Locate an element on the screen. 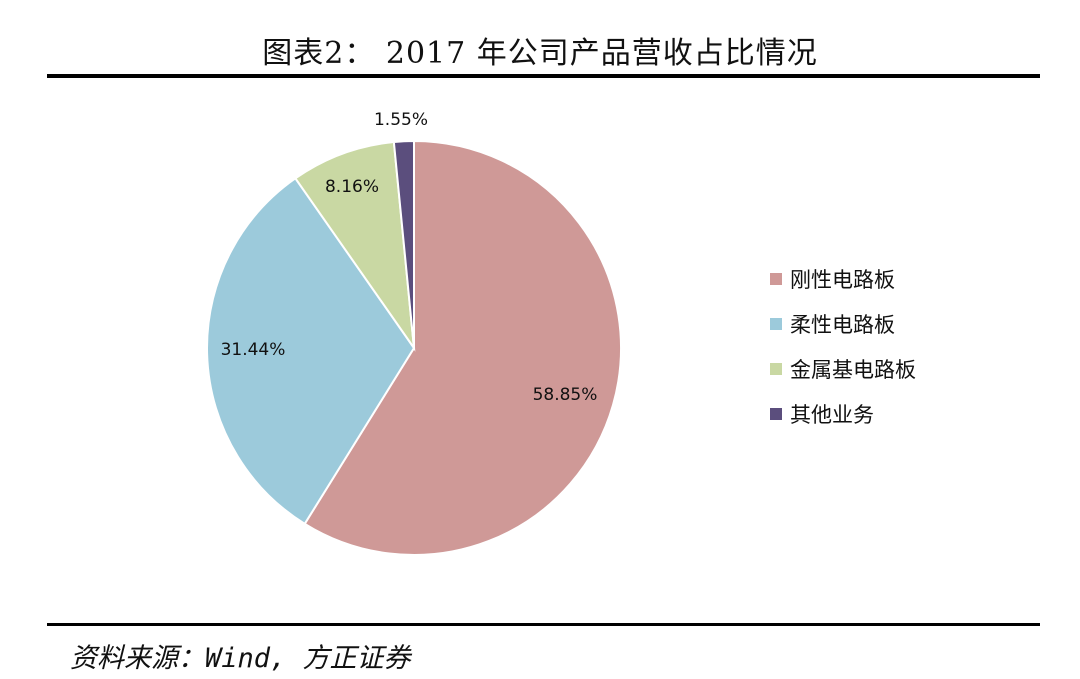 The height and width of the screenshot is (679, 1080). top-rule is located at coordinates (543, 76).